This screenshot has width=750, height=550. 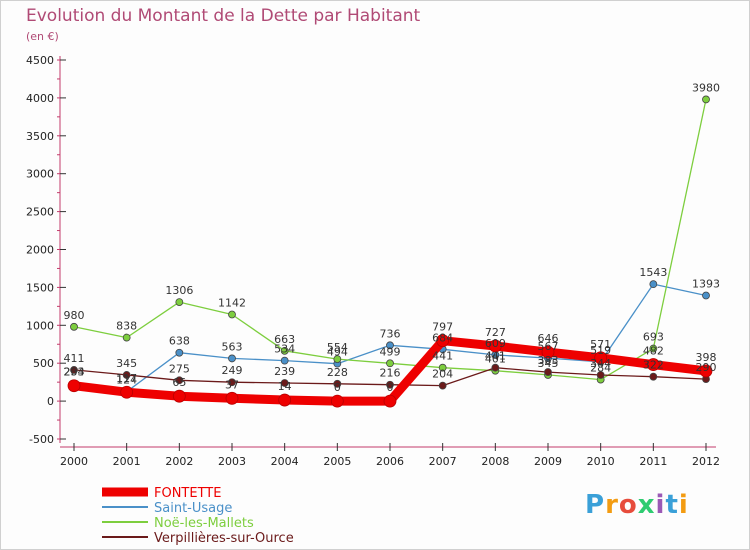 What do you see at coordinates (653, 365) in the screenshot?
I see `data-label: 322` at bounding box center [653, 365].